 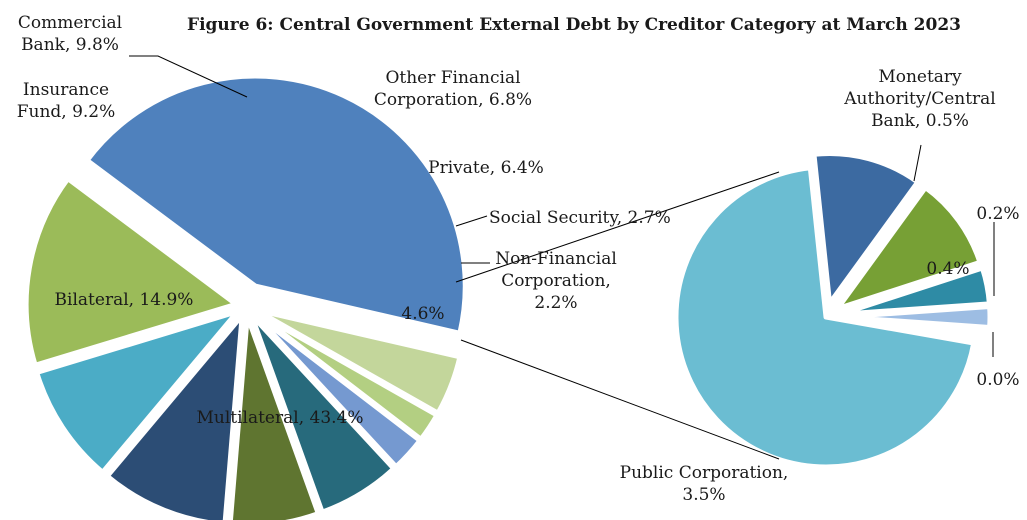 I want to click on slice-monetary-authority-central-bank, so click(x=866, y=228).